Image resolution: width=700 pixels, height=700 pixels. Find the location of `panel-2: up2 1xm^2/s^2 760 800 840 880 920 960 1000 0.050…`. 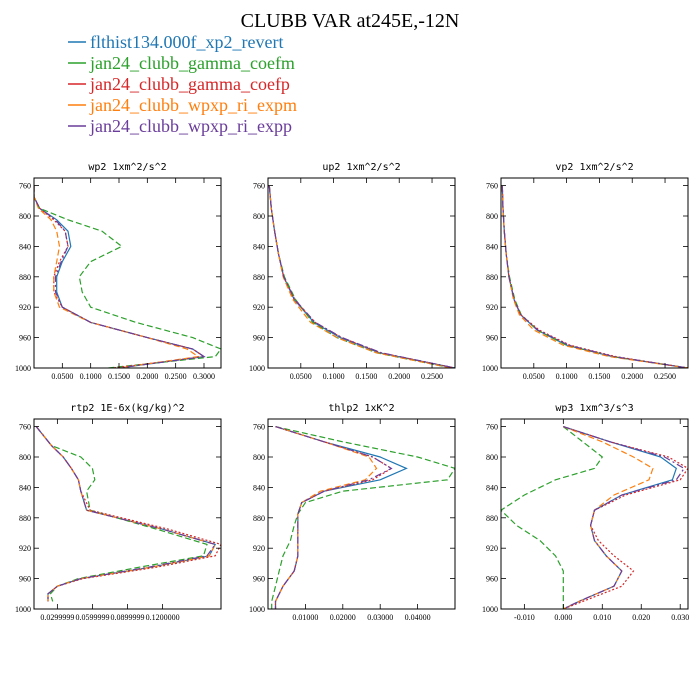

panel-2: up2 1xm^2/s^2 760 800 840 880 920 960 1000 0.050… is located at coordinates (352, 271).